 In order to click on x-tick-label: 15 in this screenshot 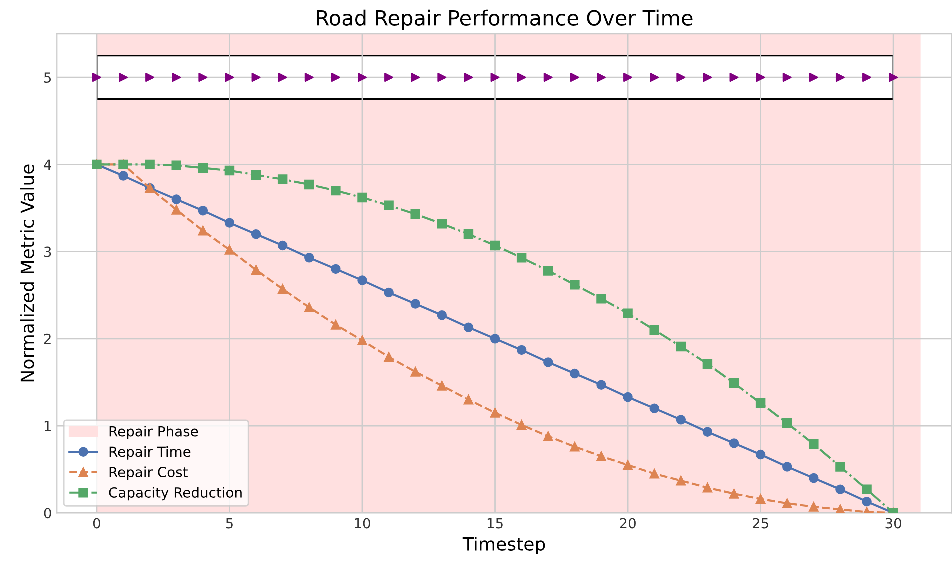, I will do `click(495, 523)`.